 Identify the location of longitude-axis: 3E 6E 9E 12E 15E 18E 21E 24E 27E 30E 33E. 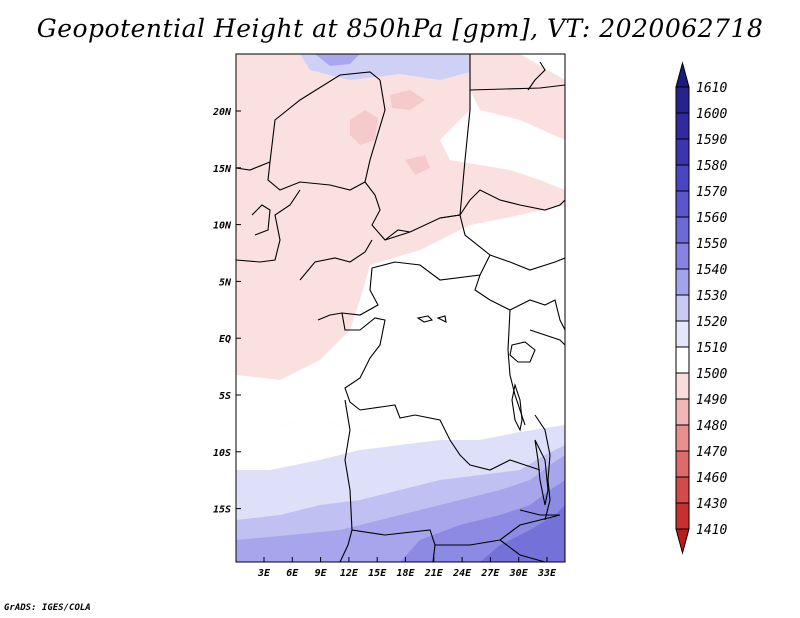
(407, 568).